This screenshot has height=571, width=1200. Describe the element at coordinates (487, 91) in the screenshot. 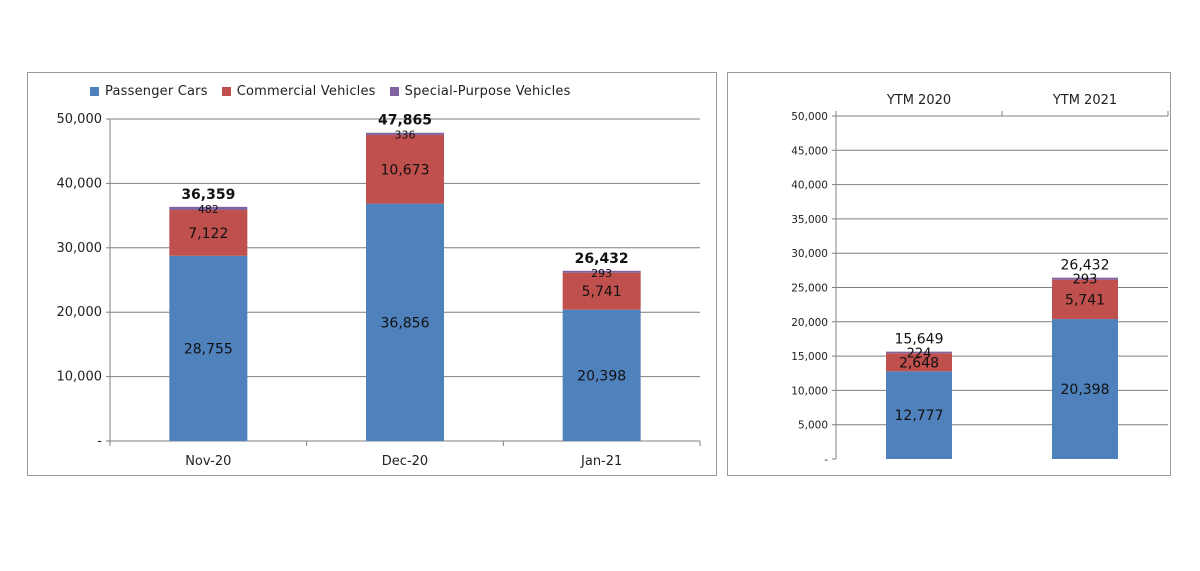

I see `legend-label: Special-Purpose Vehicles` at that location.